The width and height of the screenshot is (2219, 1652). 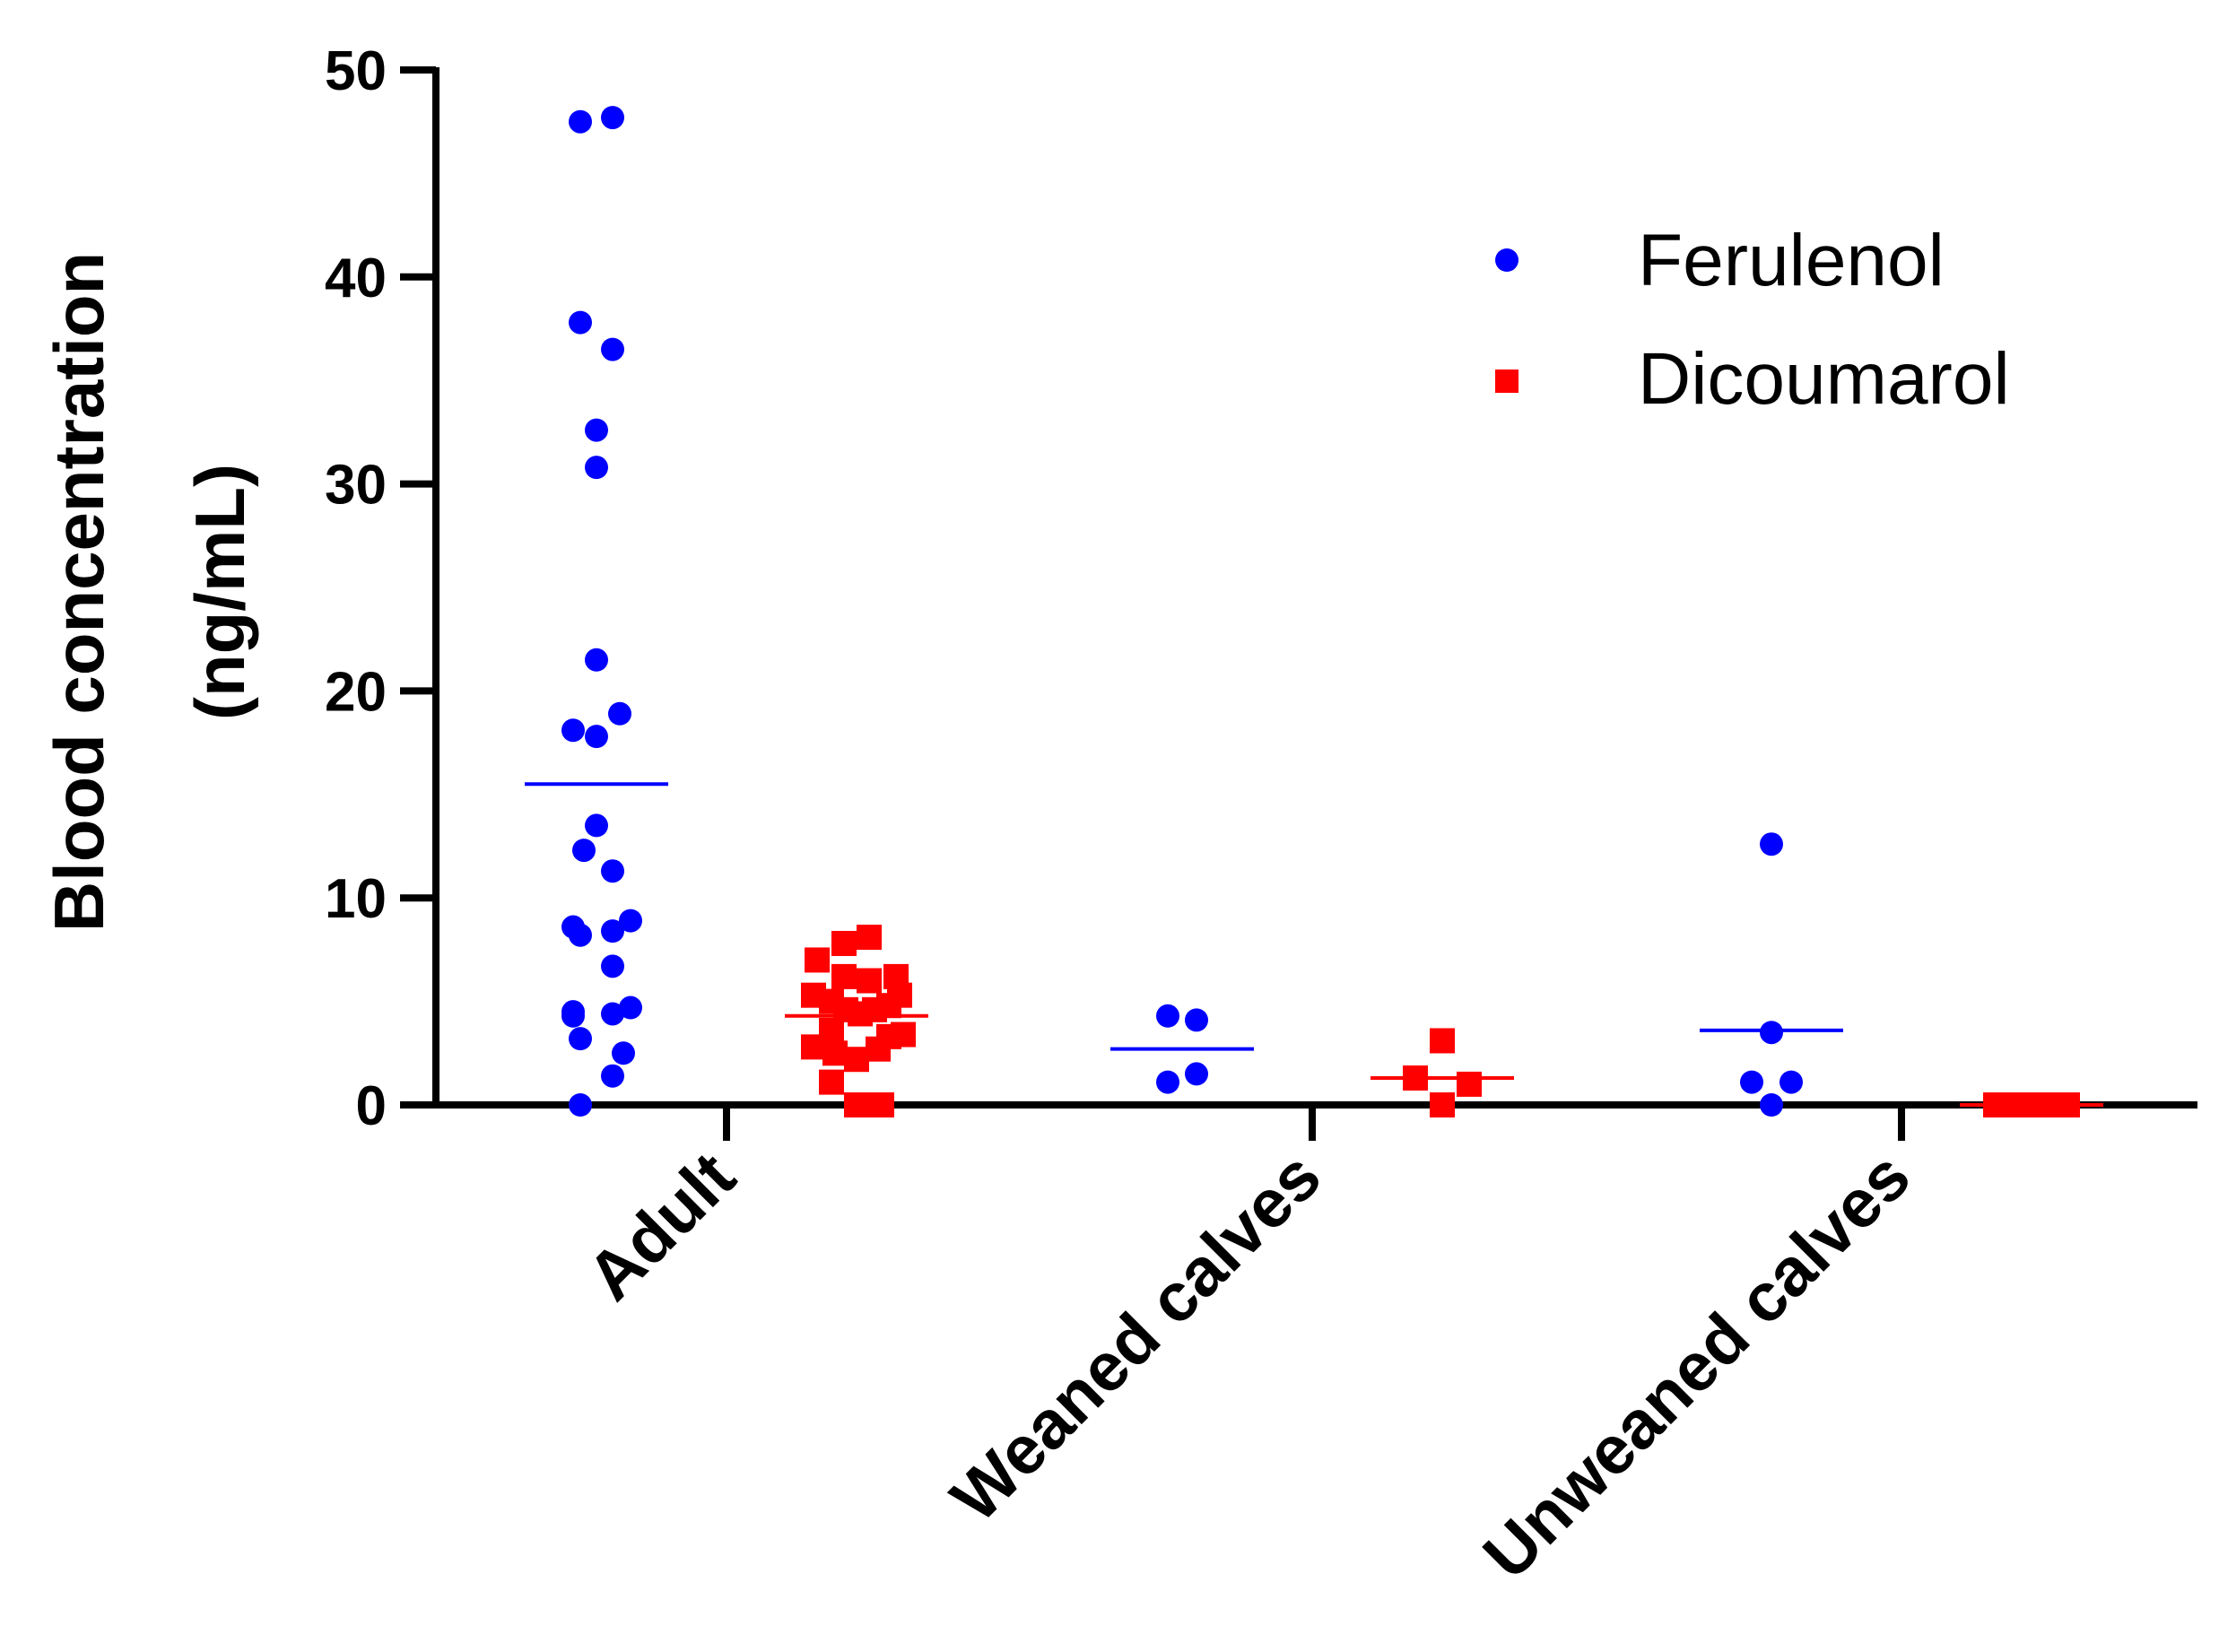 What do you see at coordinates (356, 486) in the screenshot?
I see `y-tick-label: 30` at bounding box center [356, 486].